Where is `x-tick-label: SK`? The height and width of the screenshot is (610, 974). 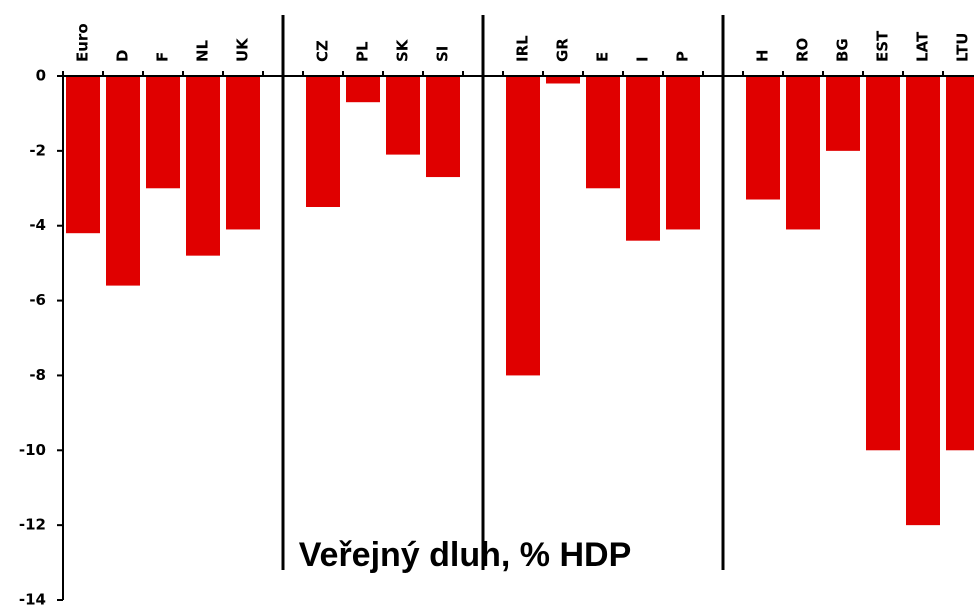 x-tick-label: SK is located at coordinates (403, 50).